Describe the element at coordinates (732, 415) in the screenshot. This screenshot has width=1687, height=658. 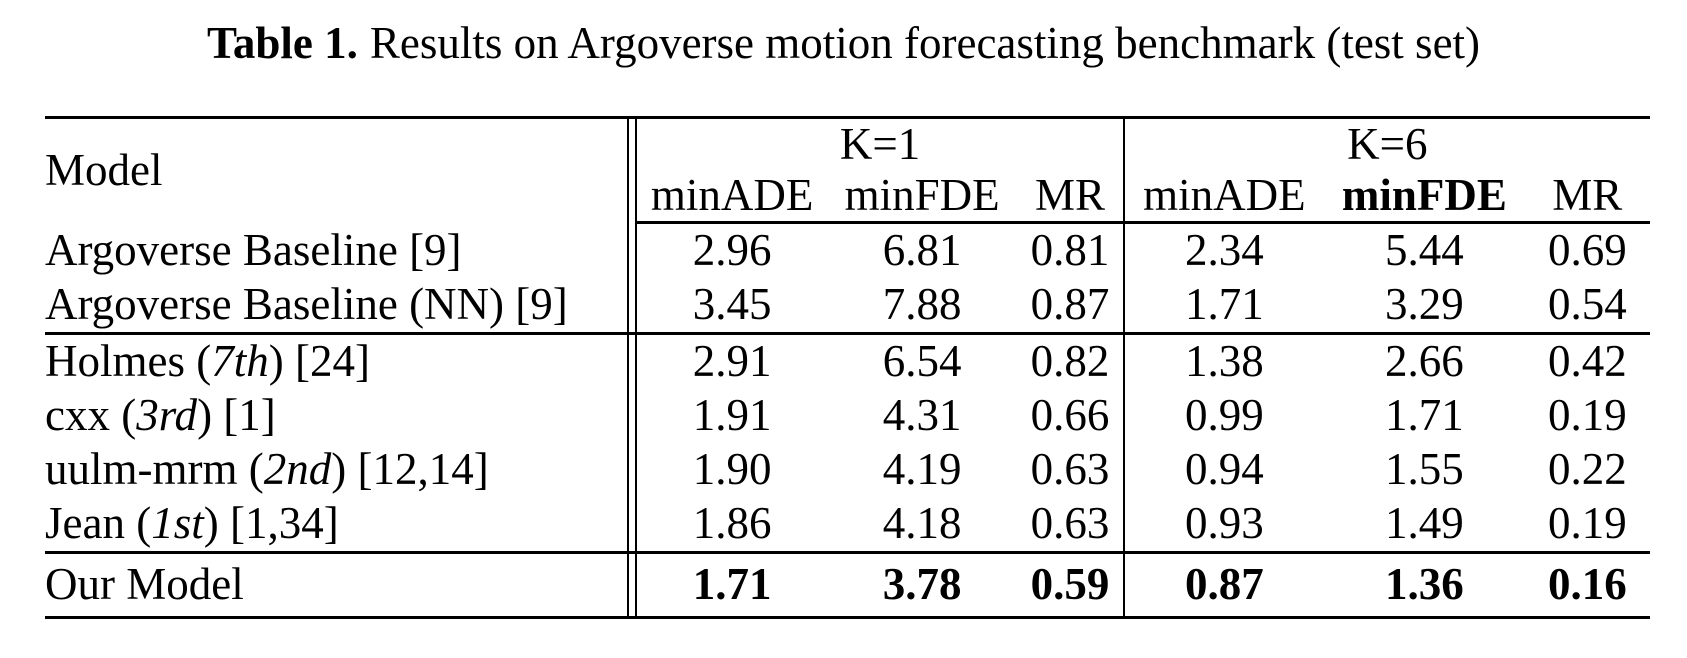
I see `k1-minade-value: 1.91` at that location.